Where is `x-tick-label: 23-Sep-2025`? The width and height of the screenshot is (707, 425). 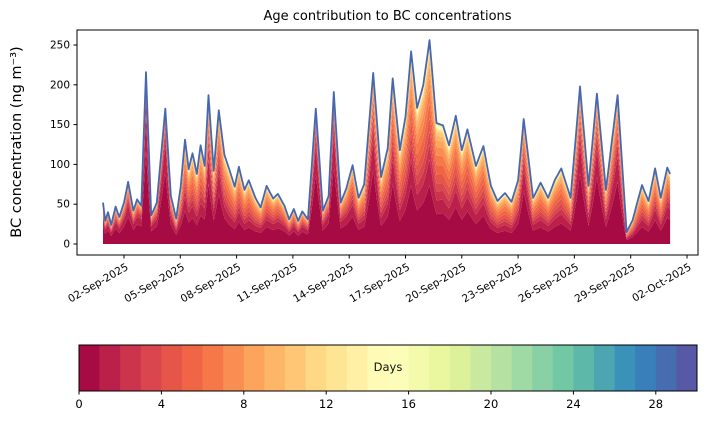 x-tick-label: 23-Sep-2025 is located at coordinates (492, 283).